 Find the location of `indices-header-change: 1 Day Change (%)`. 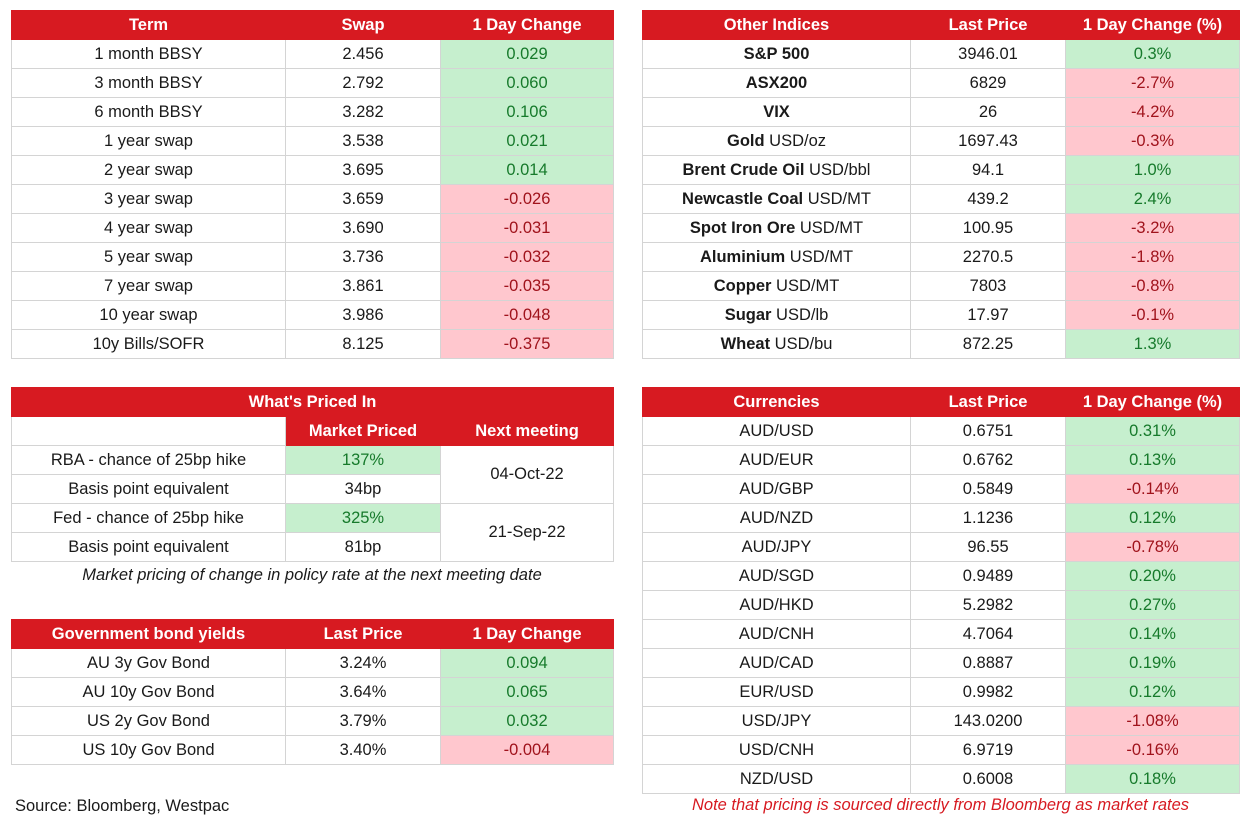

indices-header-change: 1 Day Change (%) is located at coordinates (1152, 25).